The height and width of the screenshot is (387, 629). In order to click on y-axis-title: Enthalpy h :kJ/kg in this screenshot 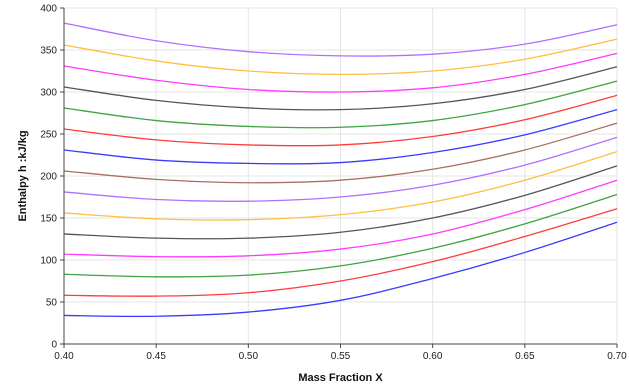, I will do `click(23, 175)`.